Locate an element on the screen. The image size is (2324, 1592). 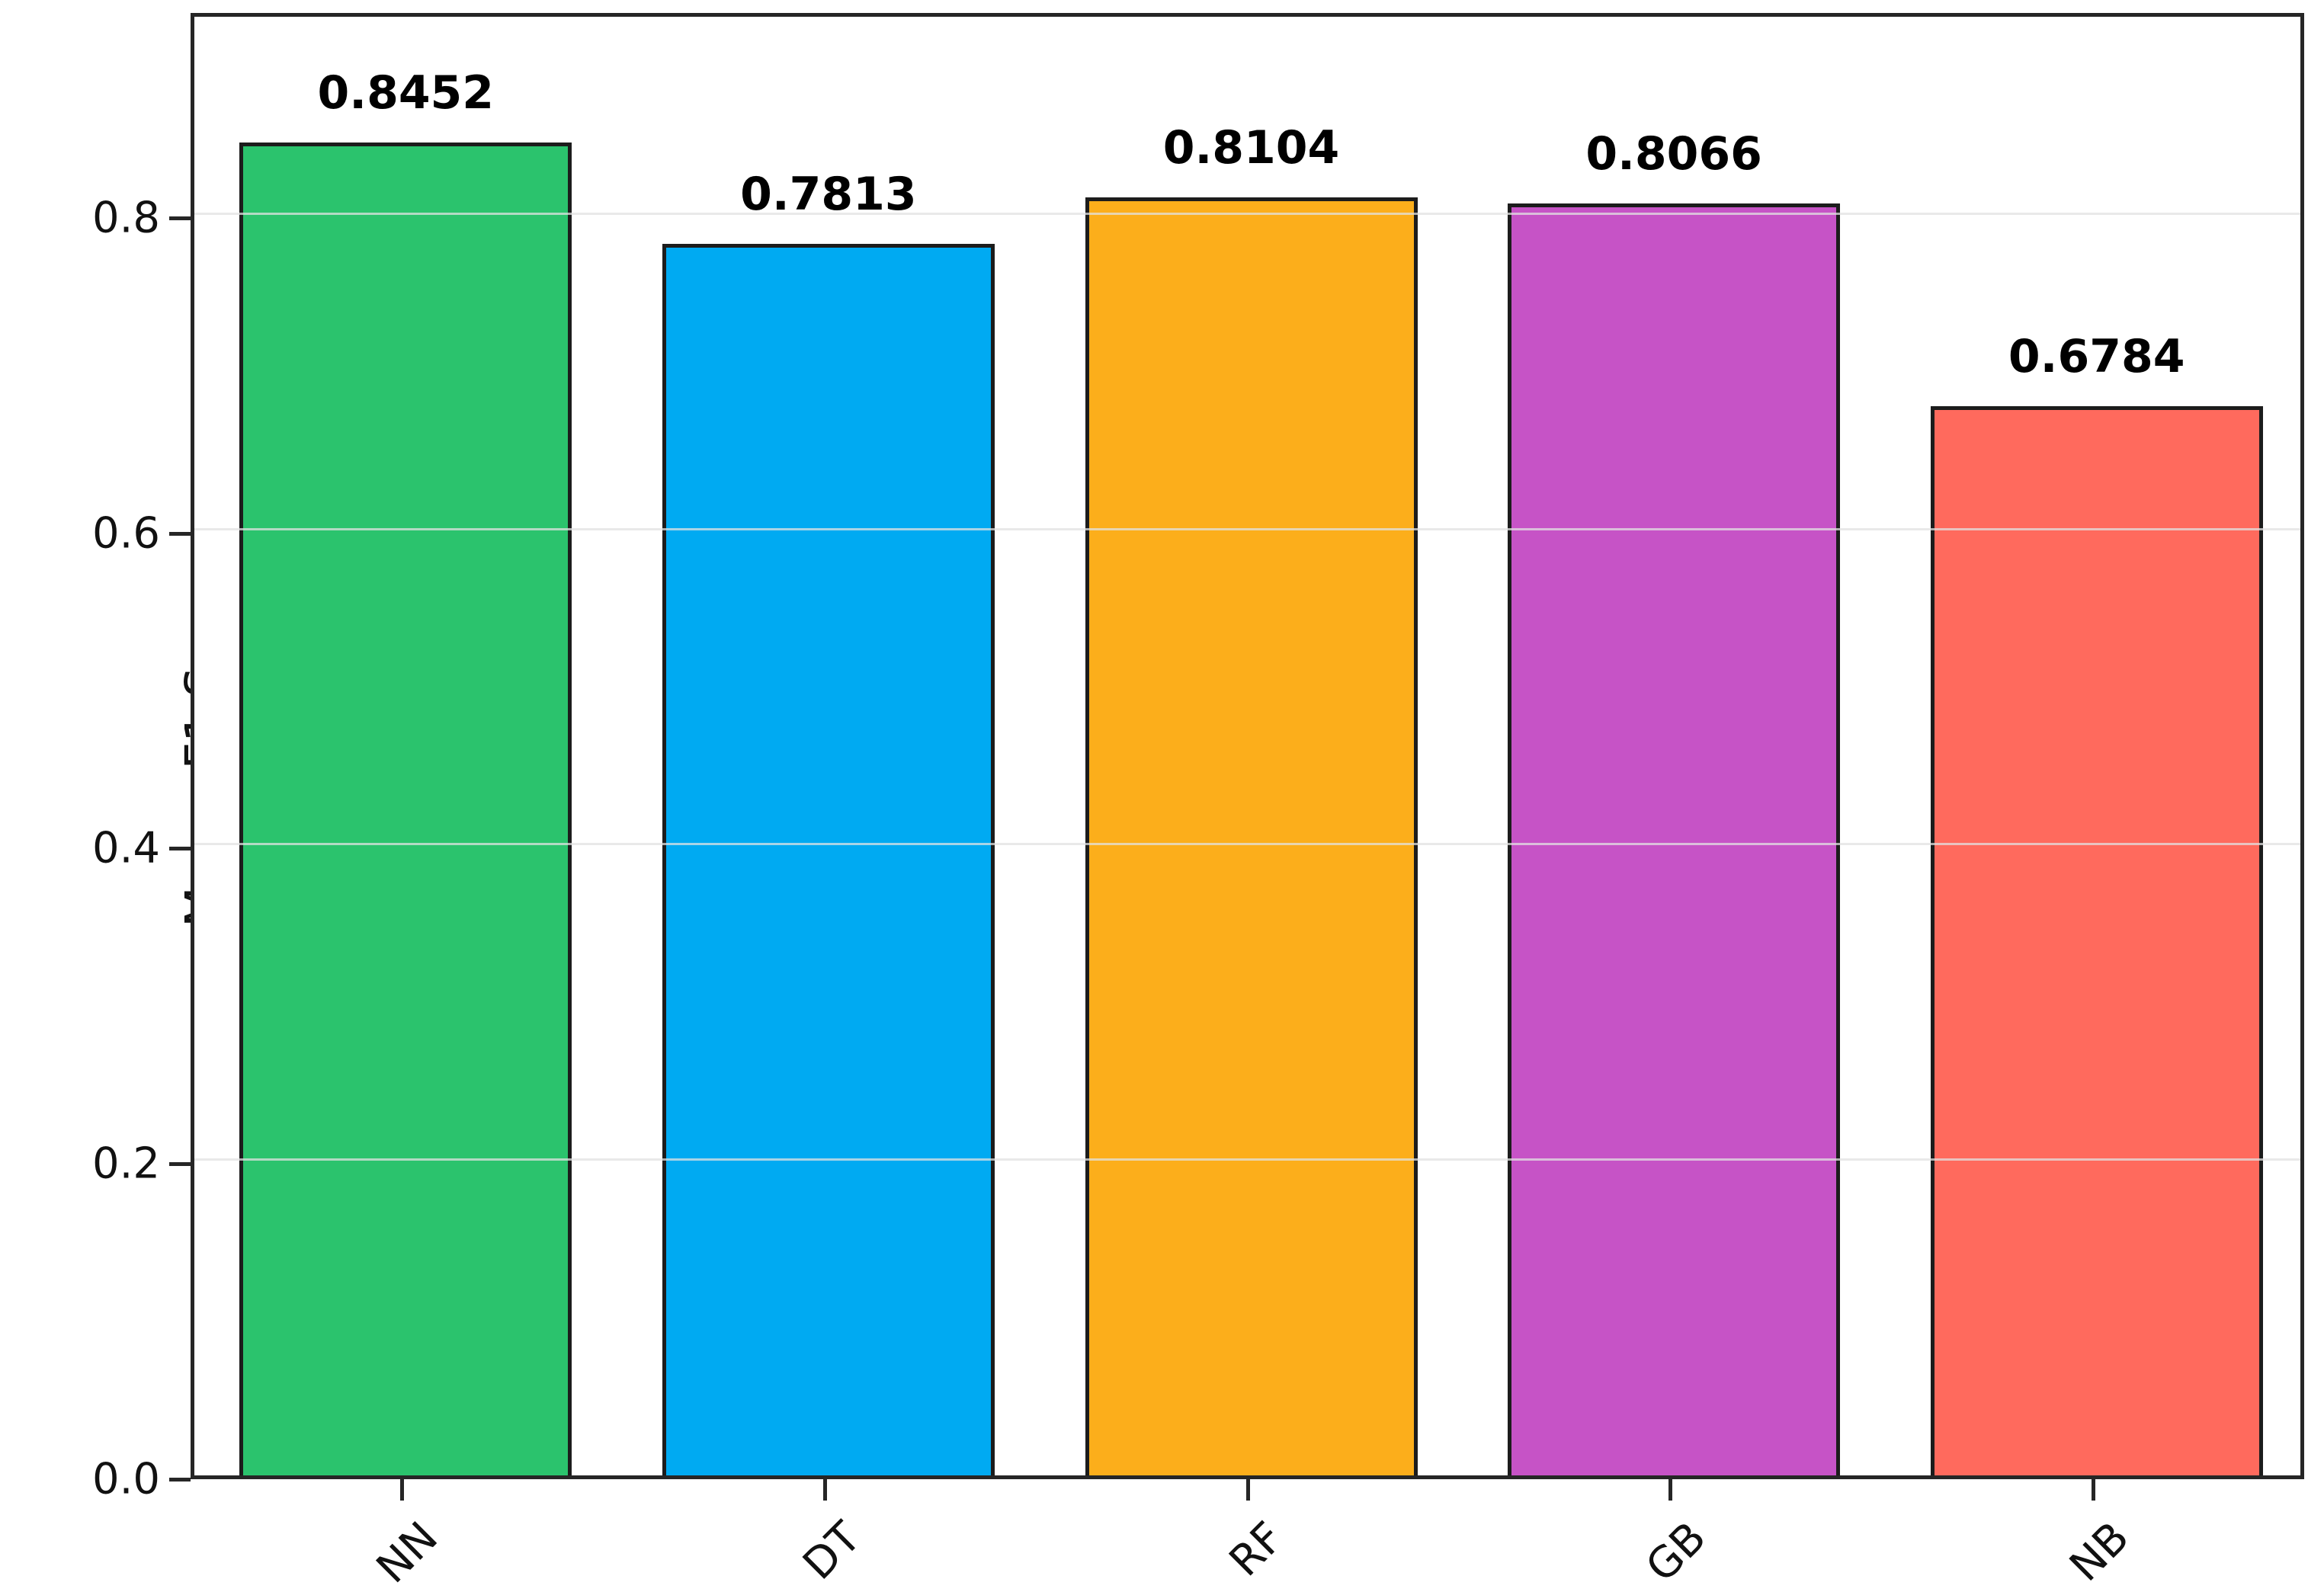
y-tick-0.4 is located at coordinates (180, 849).